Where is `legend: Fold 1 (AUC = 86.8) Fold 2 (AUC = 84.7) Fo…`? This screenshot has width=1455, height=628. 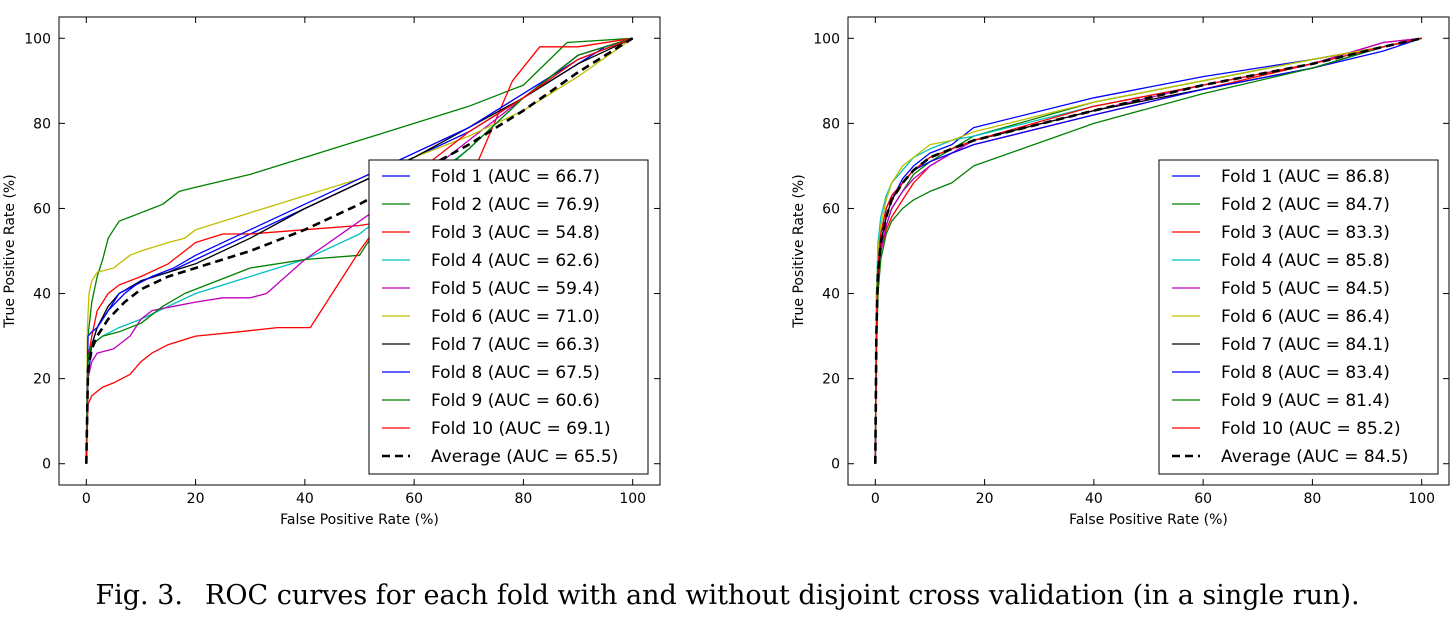 legend: Fold 1 (AUC = 86.8) Fold 2 (AUC = 84.7) Fo… is located at coordinates (1298, 317).